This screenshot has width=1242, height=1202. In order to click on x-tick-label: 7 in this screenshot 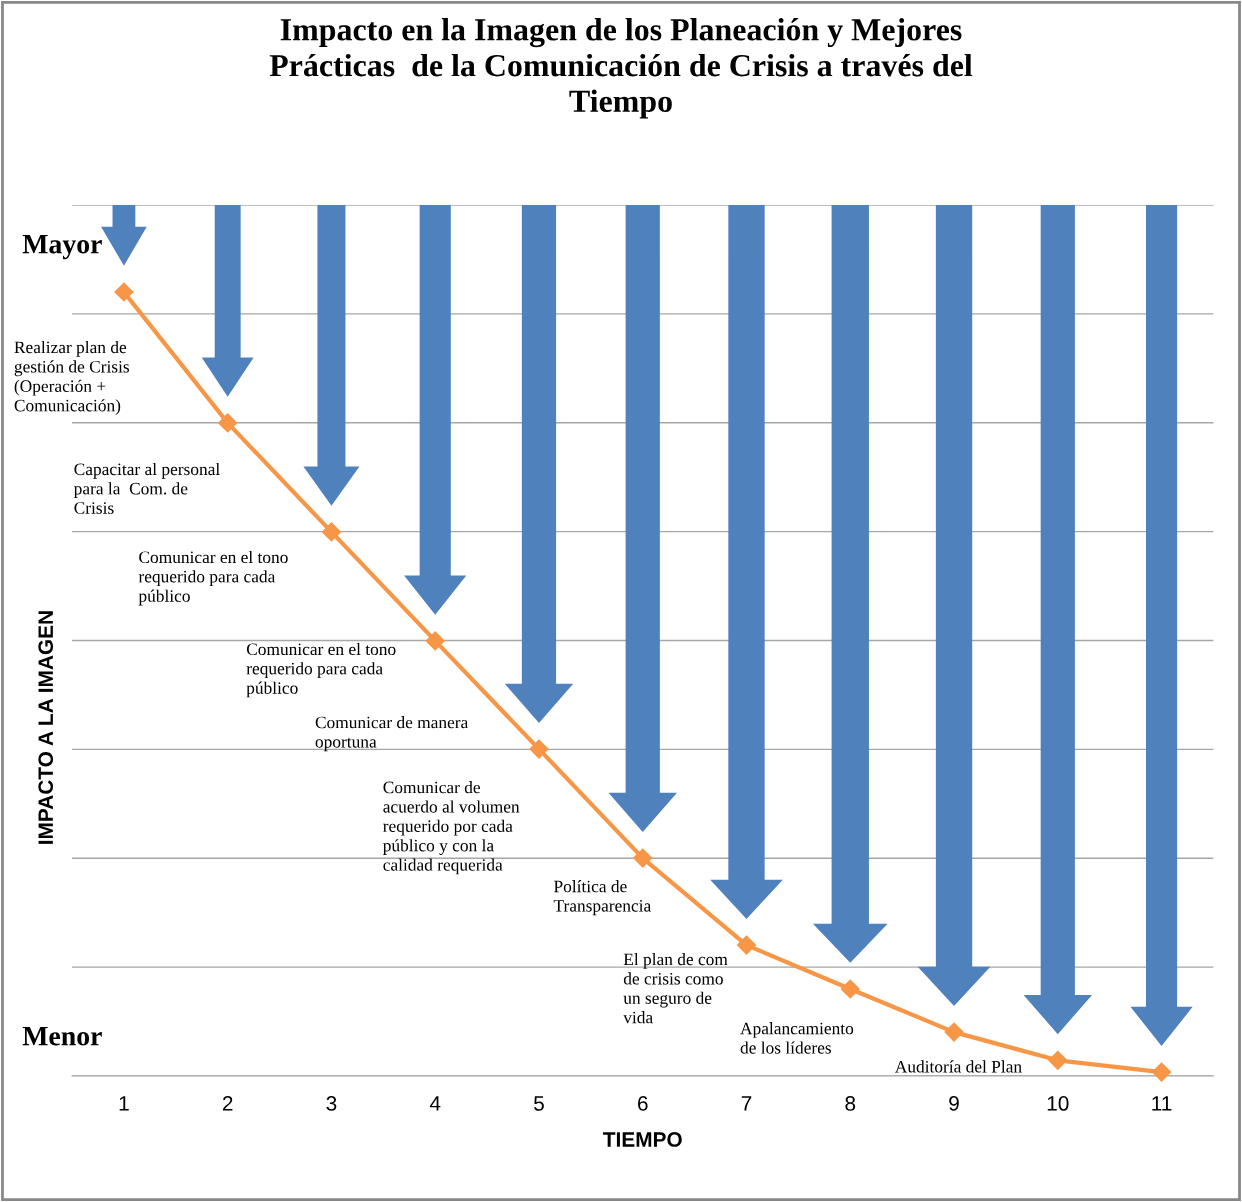, I will do `click(746, 1103)`.